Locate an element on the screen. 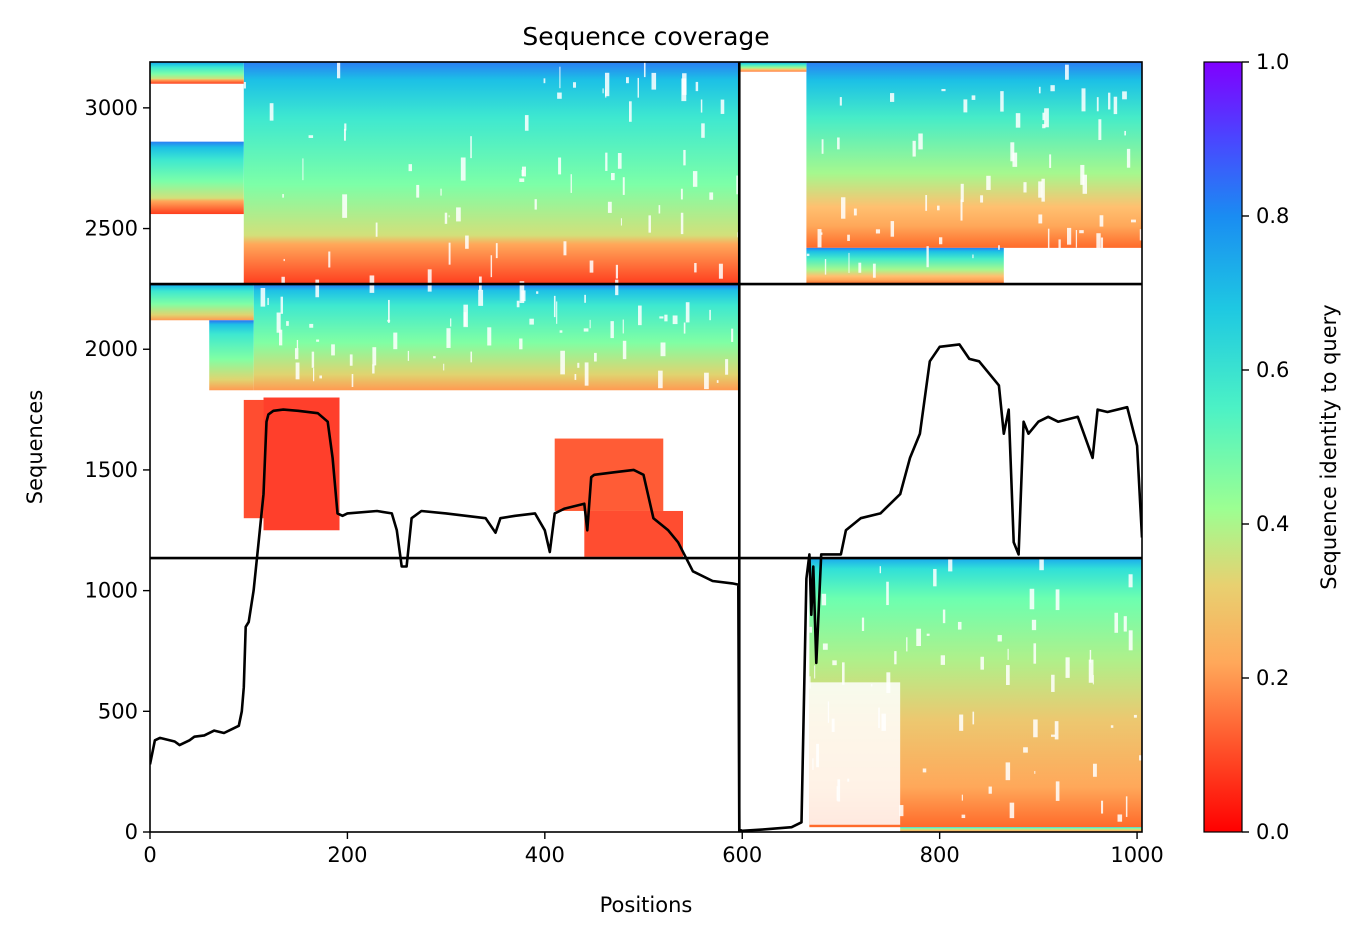  y-tick-label: 1500 is located at coordinates (111, 470).